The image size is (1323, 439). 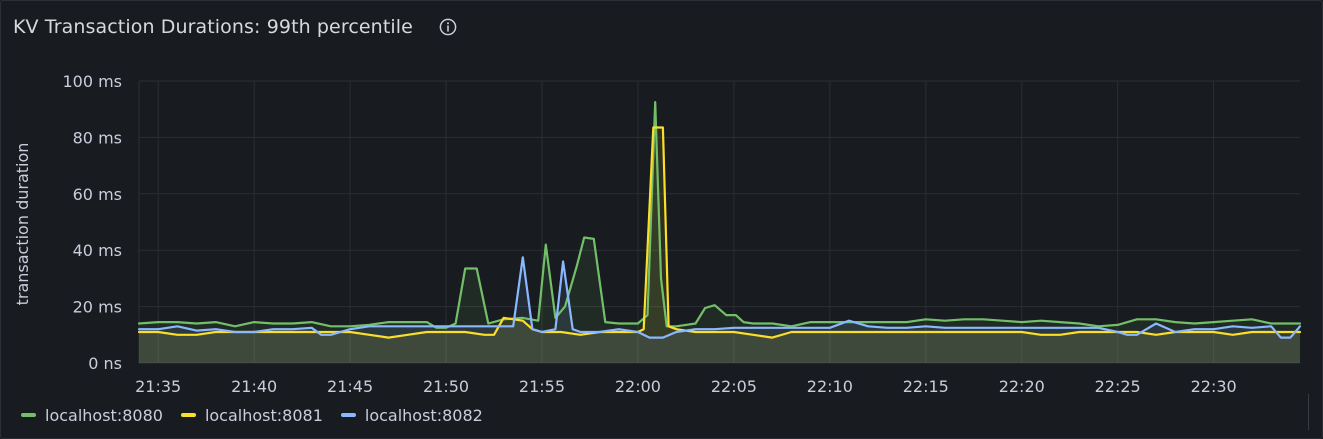 I want to click on legend-item: localhost:8082, so click(x=411, y=415).